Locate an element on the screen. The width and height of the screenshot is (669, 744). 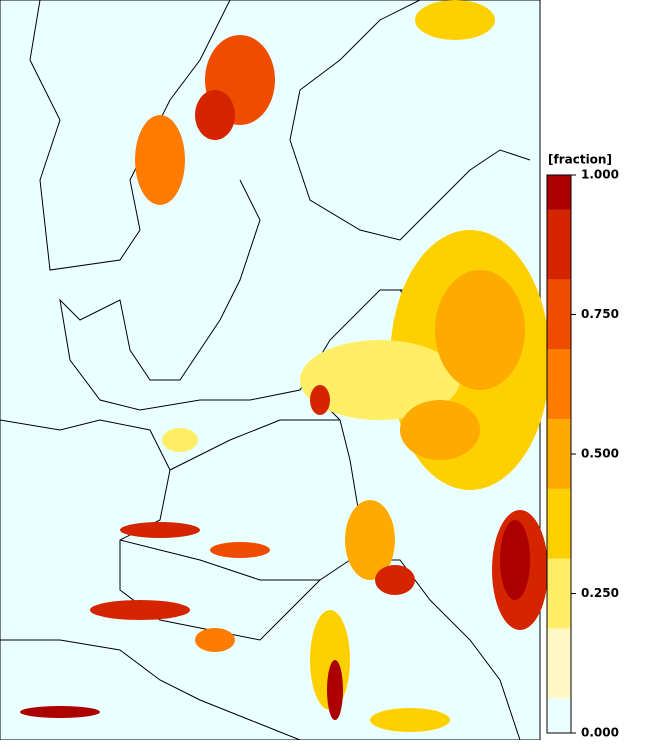
colorbar-tick-label: 0.750 is located at coordinates (600, 314).